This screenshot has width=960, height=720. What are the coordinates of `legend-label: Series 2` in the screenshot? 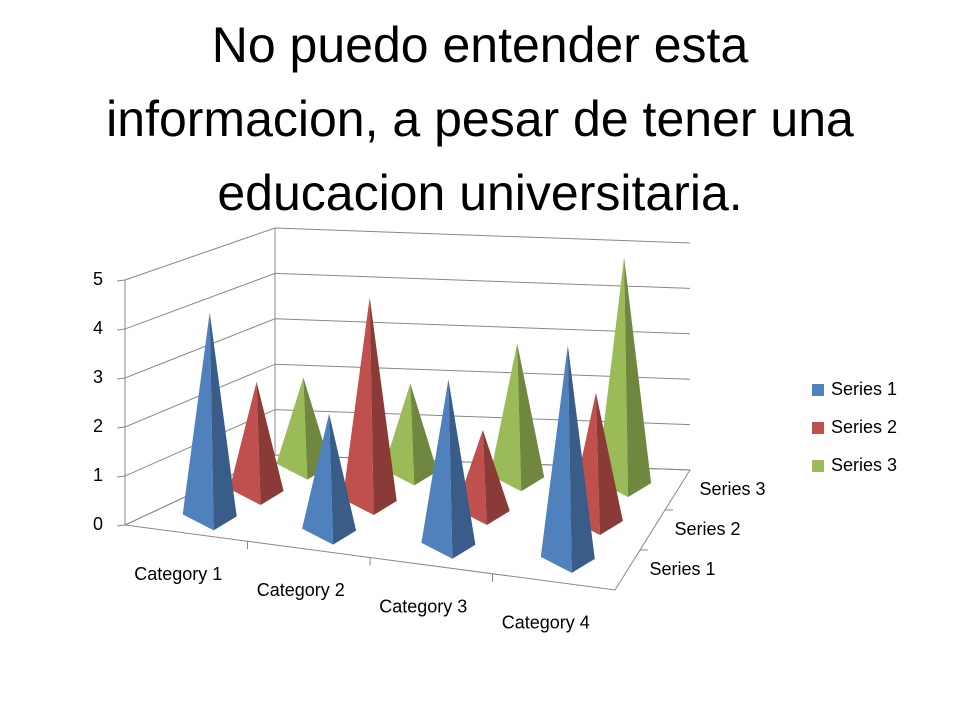 It's located at (864, 427).